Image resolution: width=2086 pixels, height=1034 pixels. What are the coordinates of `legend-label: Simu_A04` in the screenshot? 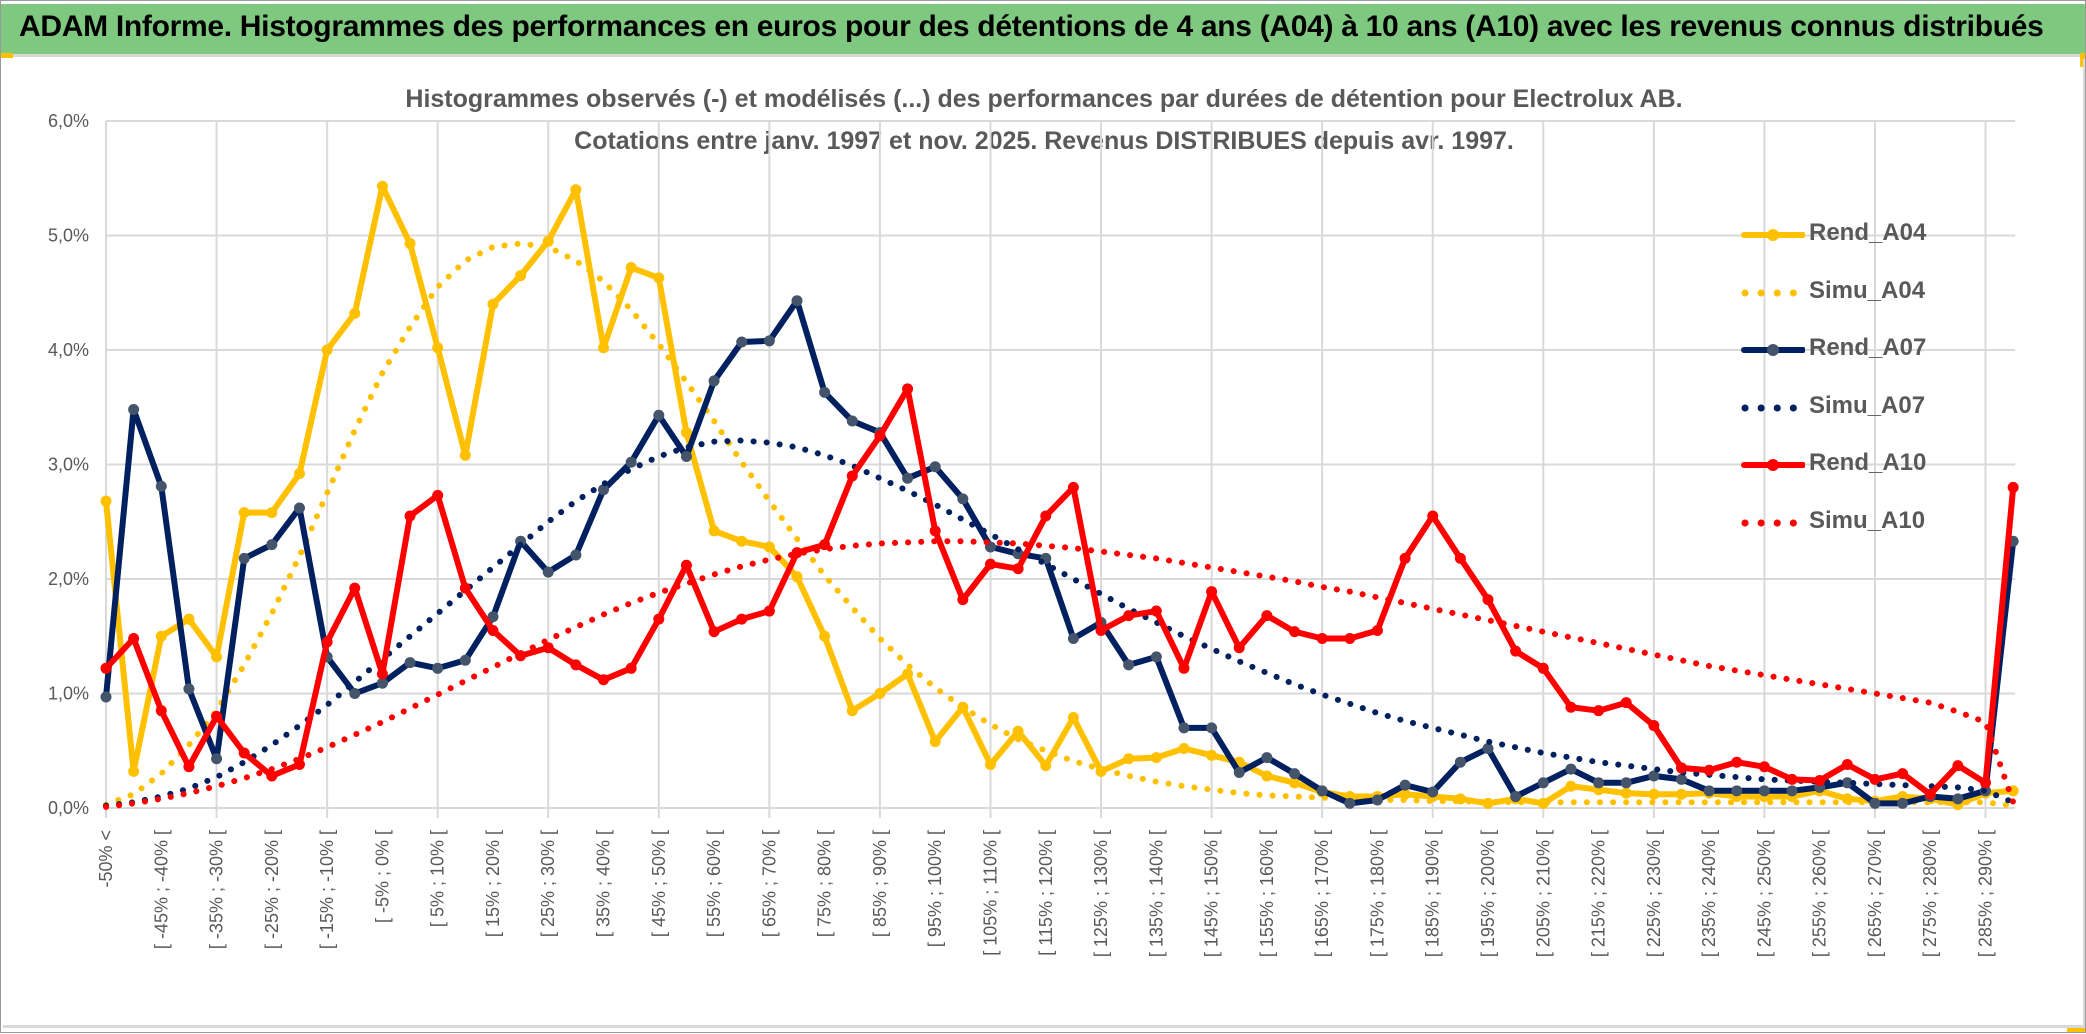 It's located at (1867, 290).